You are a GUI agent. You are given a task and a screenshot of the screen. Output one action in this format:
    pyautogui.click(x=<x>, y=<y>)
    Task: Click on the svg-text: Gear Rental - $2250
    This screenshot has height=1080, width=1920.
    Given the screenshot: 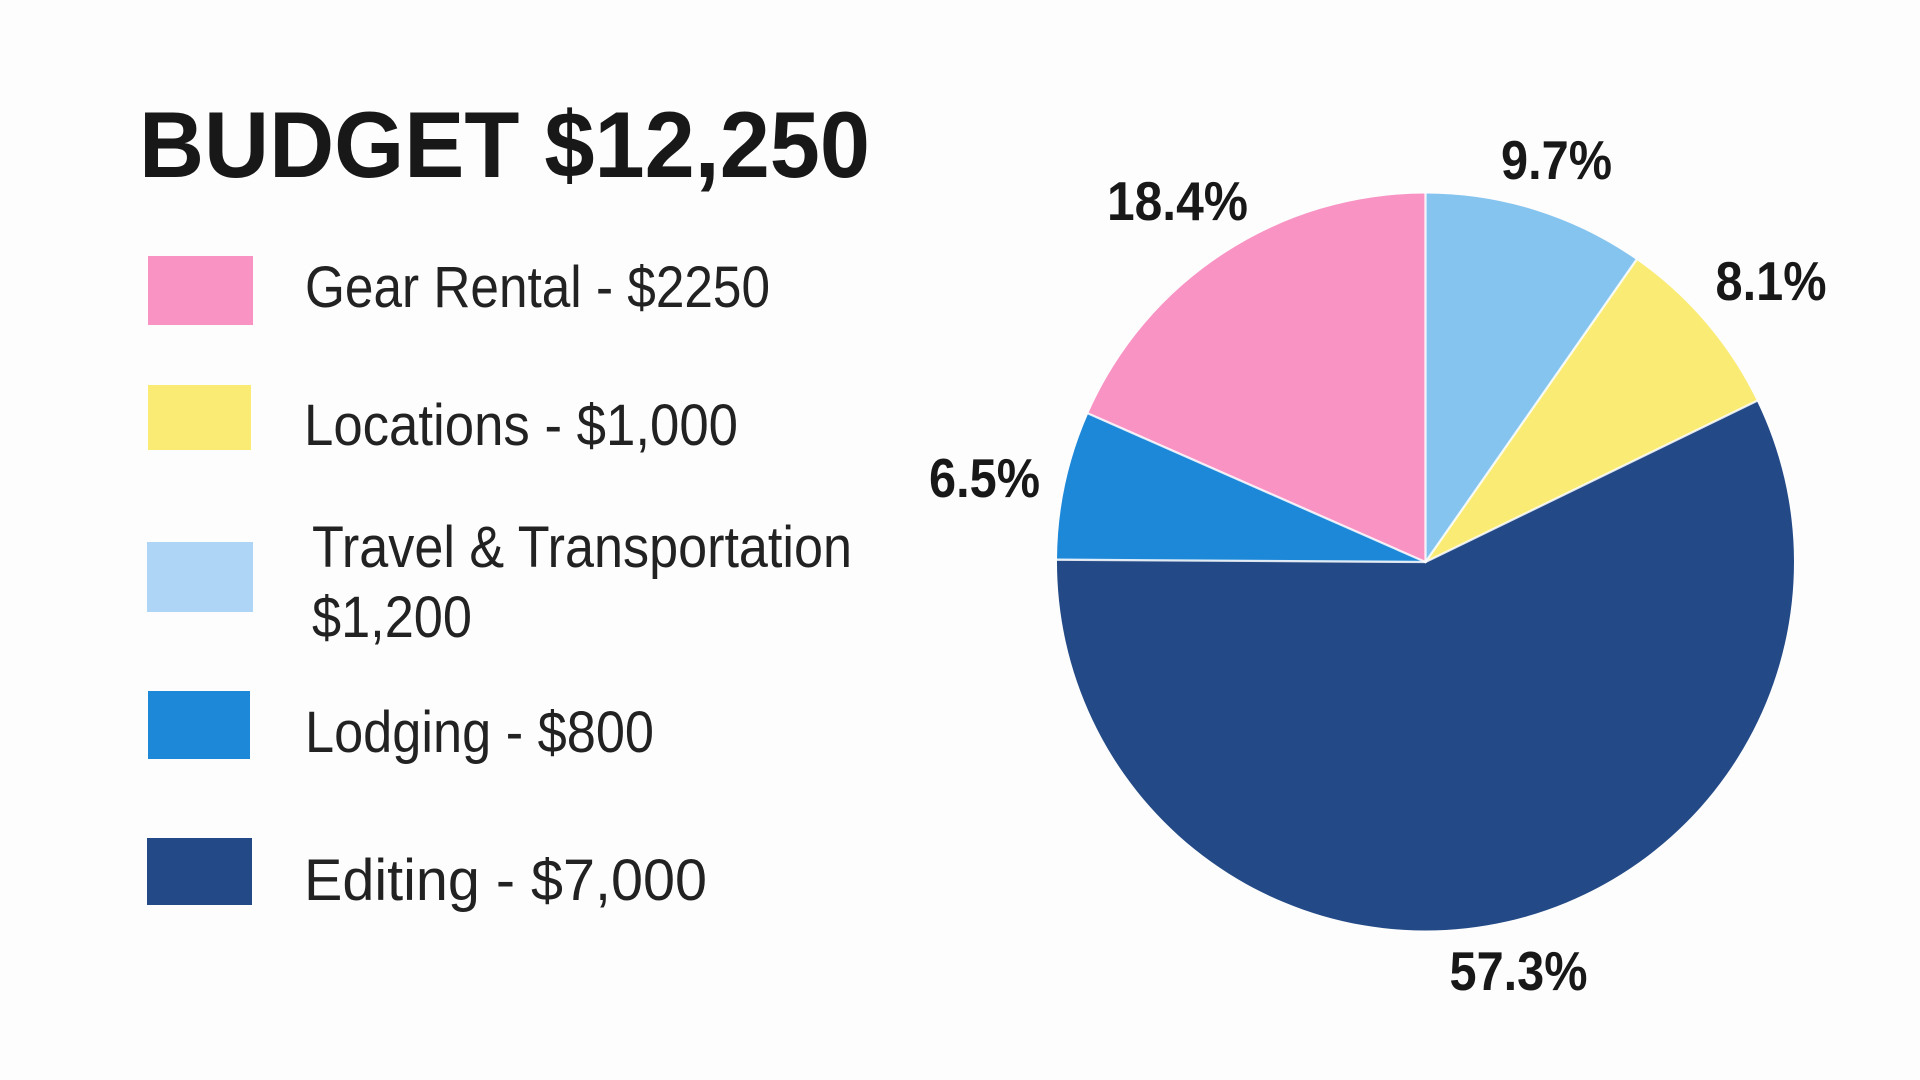 What is the action you would take?
    pyautogui.click(x=537, y=287)
    